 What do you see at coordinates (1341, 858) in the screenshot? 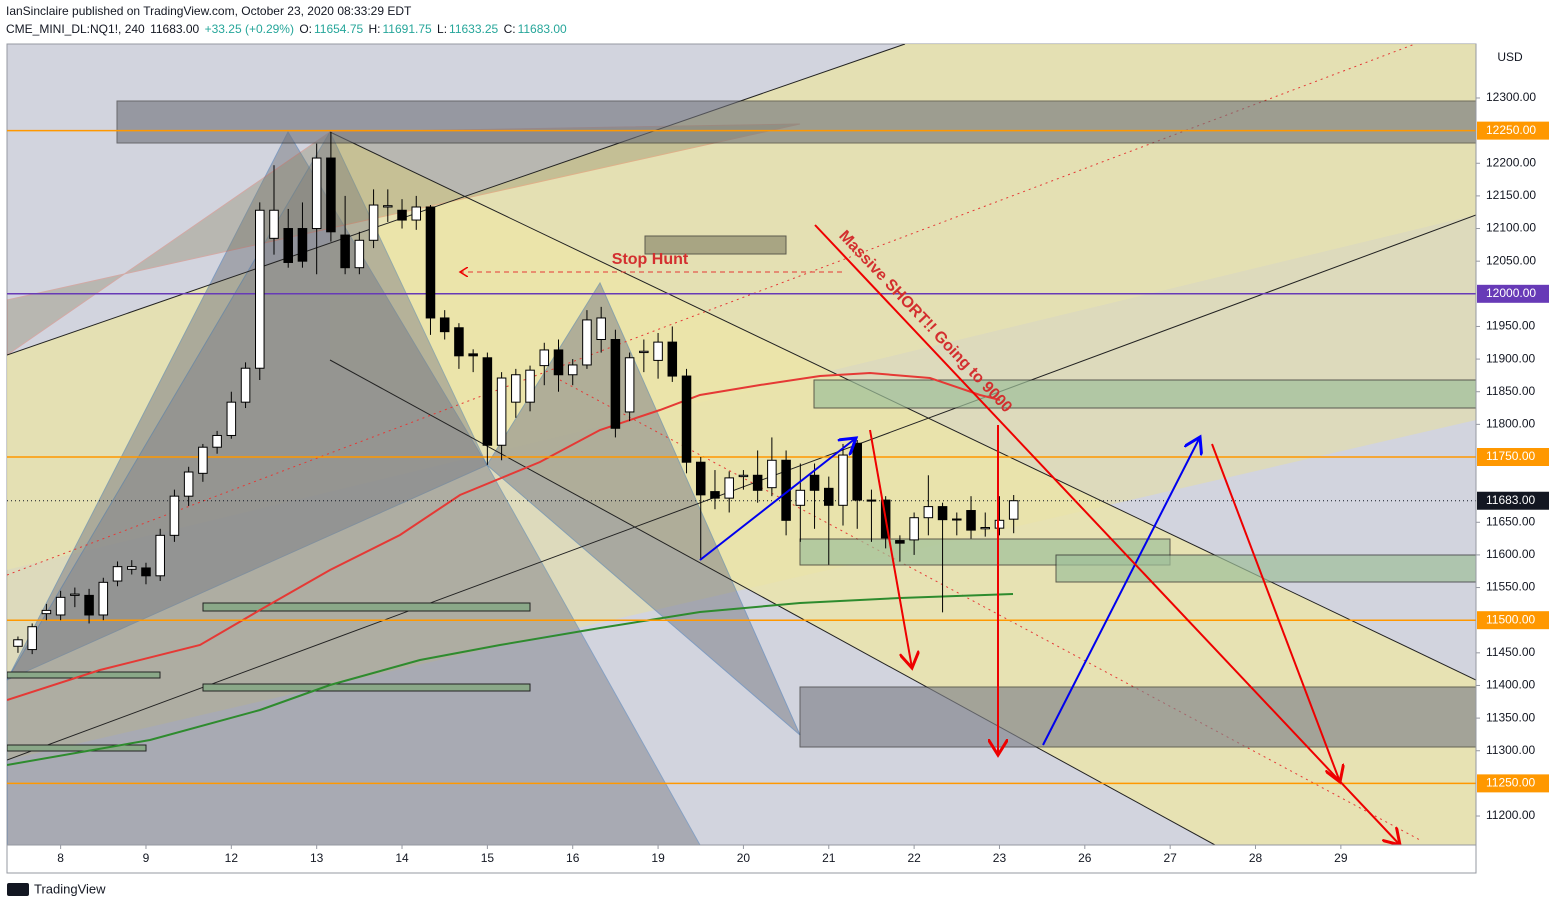
I see `x-tick-label: 29` at bounding box center [1341, 858].